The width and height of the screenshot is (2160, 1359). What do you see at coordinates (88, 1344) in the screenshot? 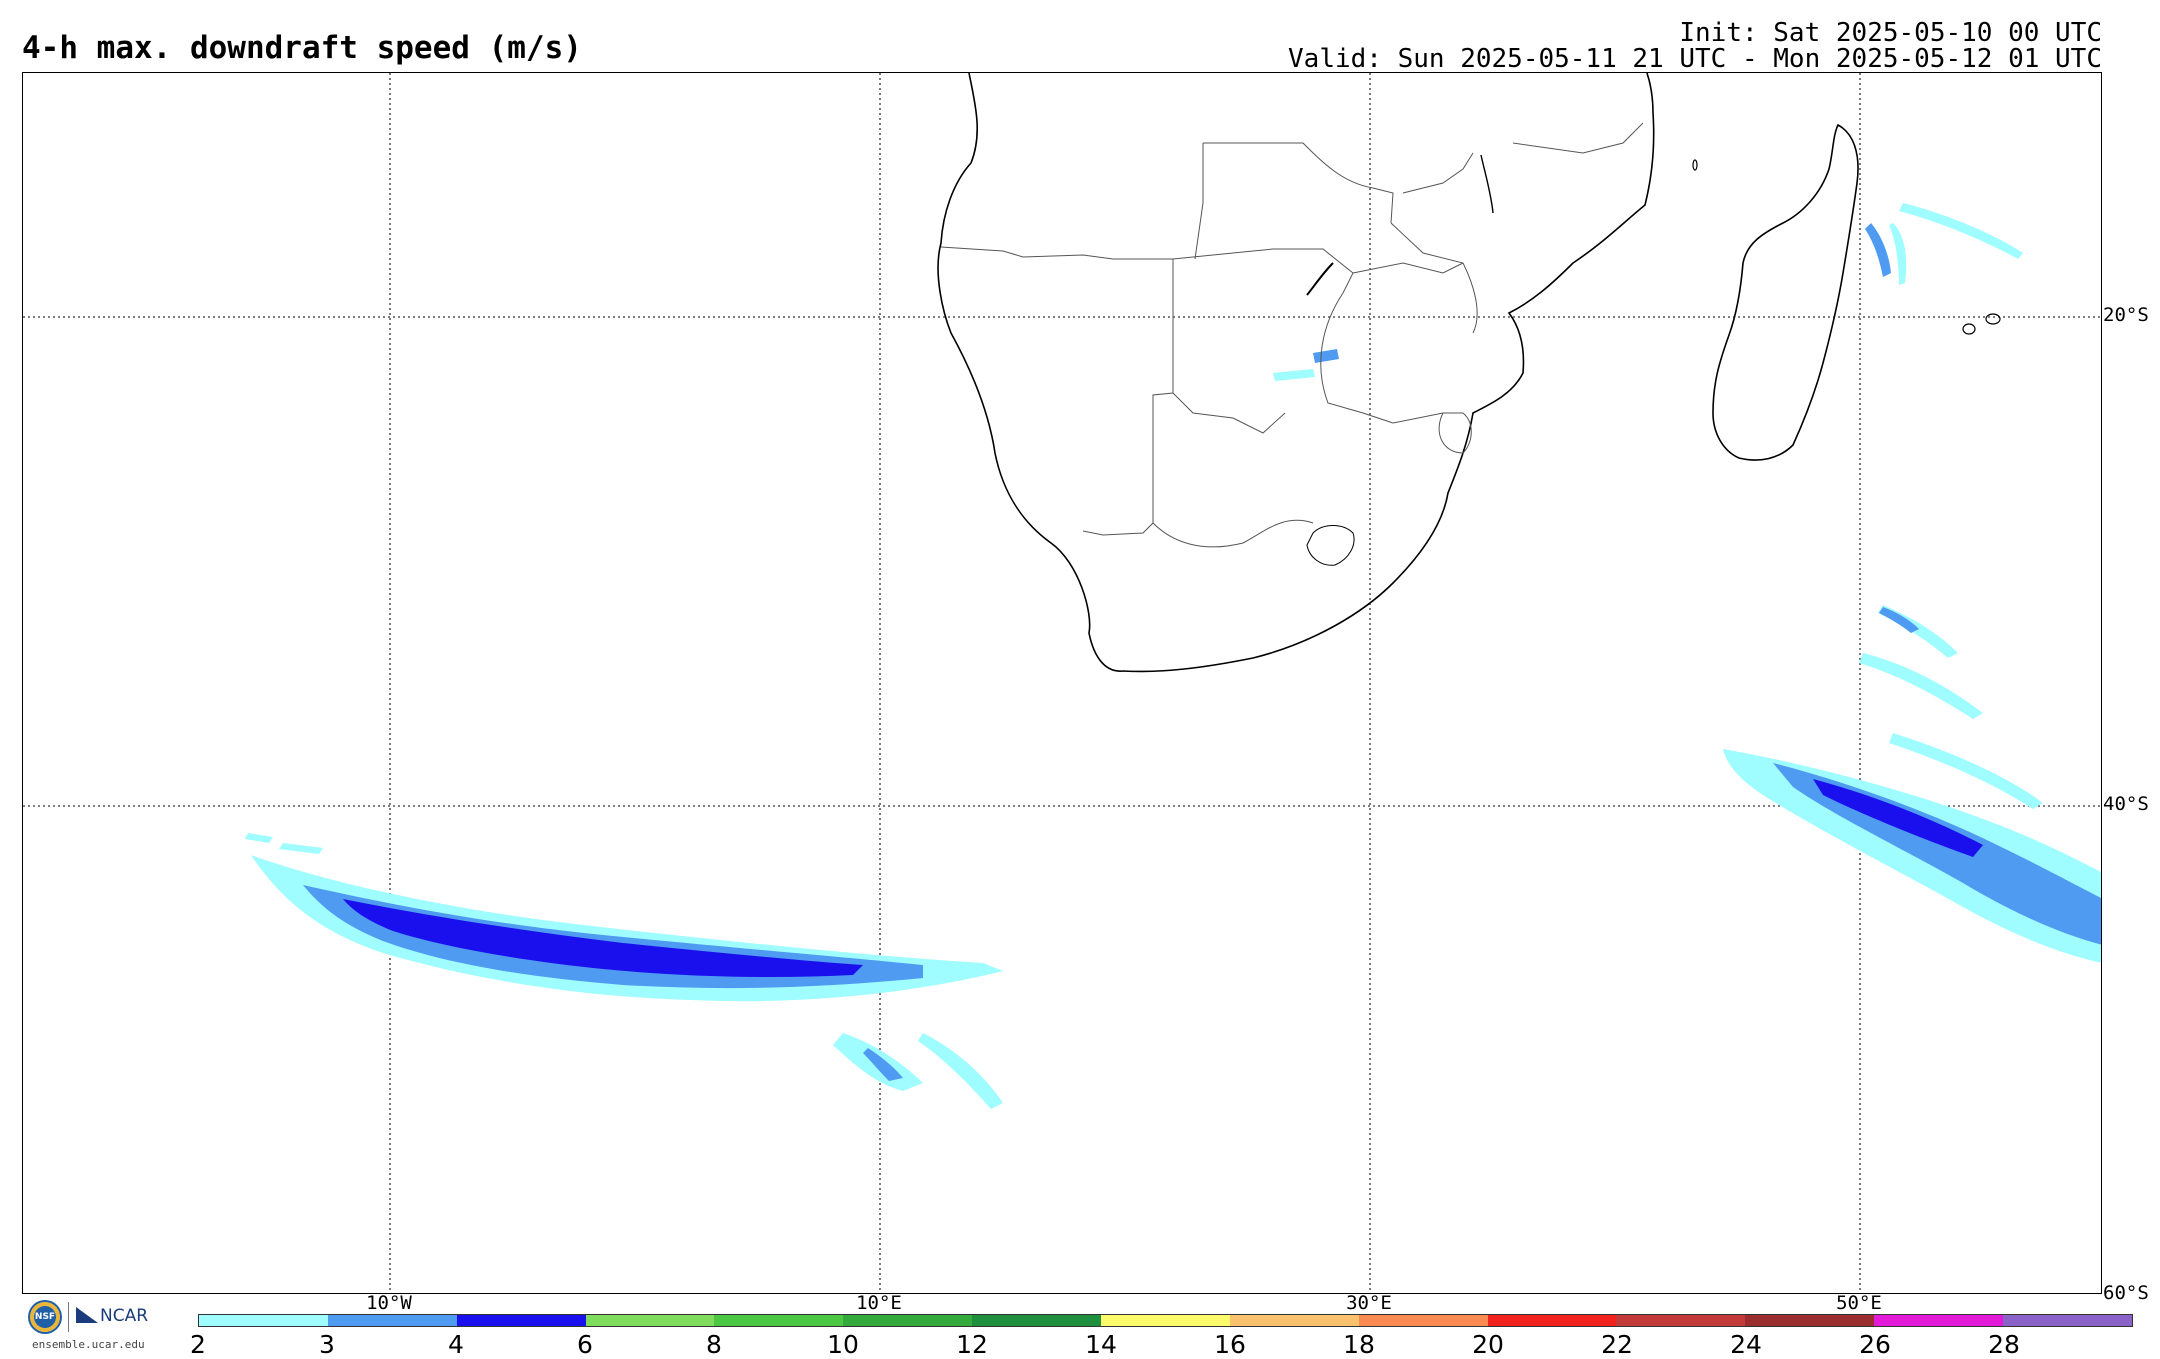
I see `site-url: ensemble.ucar.edu` at bounding box center [88, 1344].